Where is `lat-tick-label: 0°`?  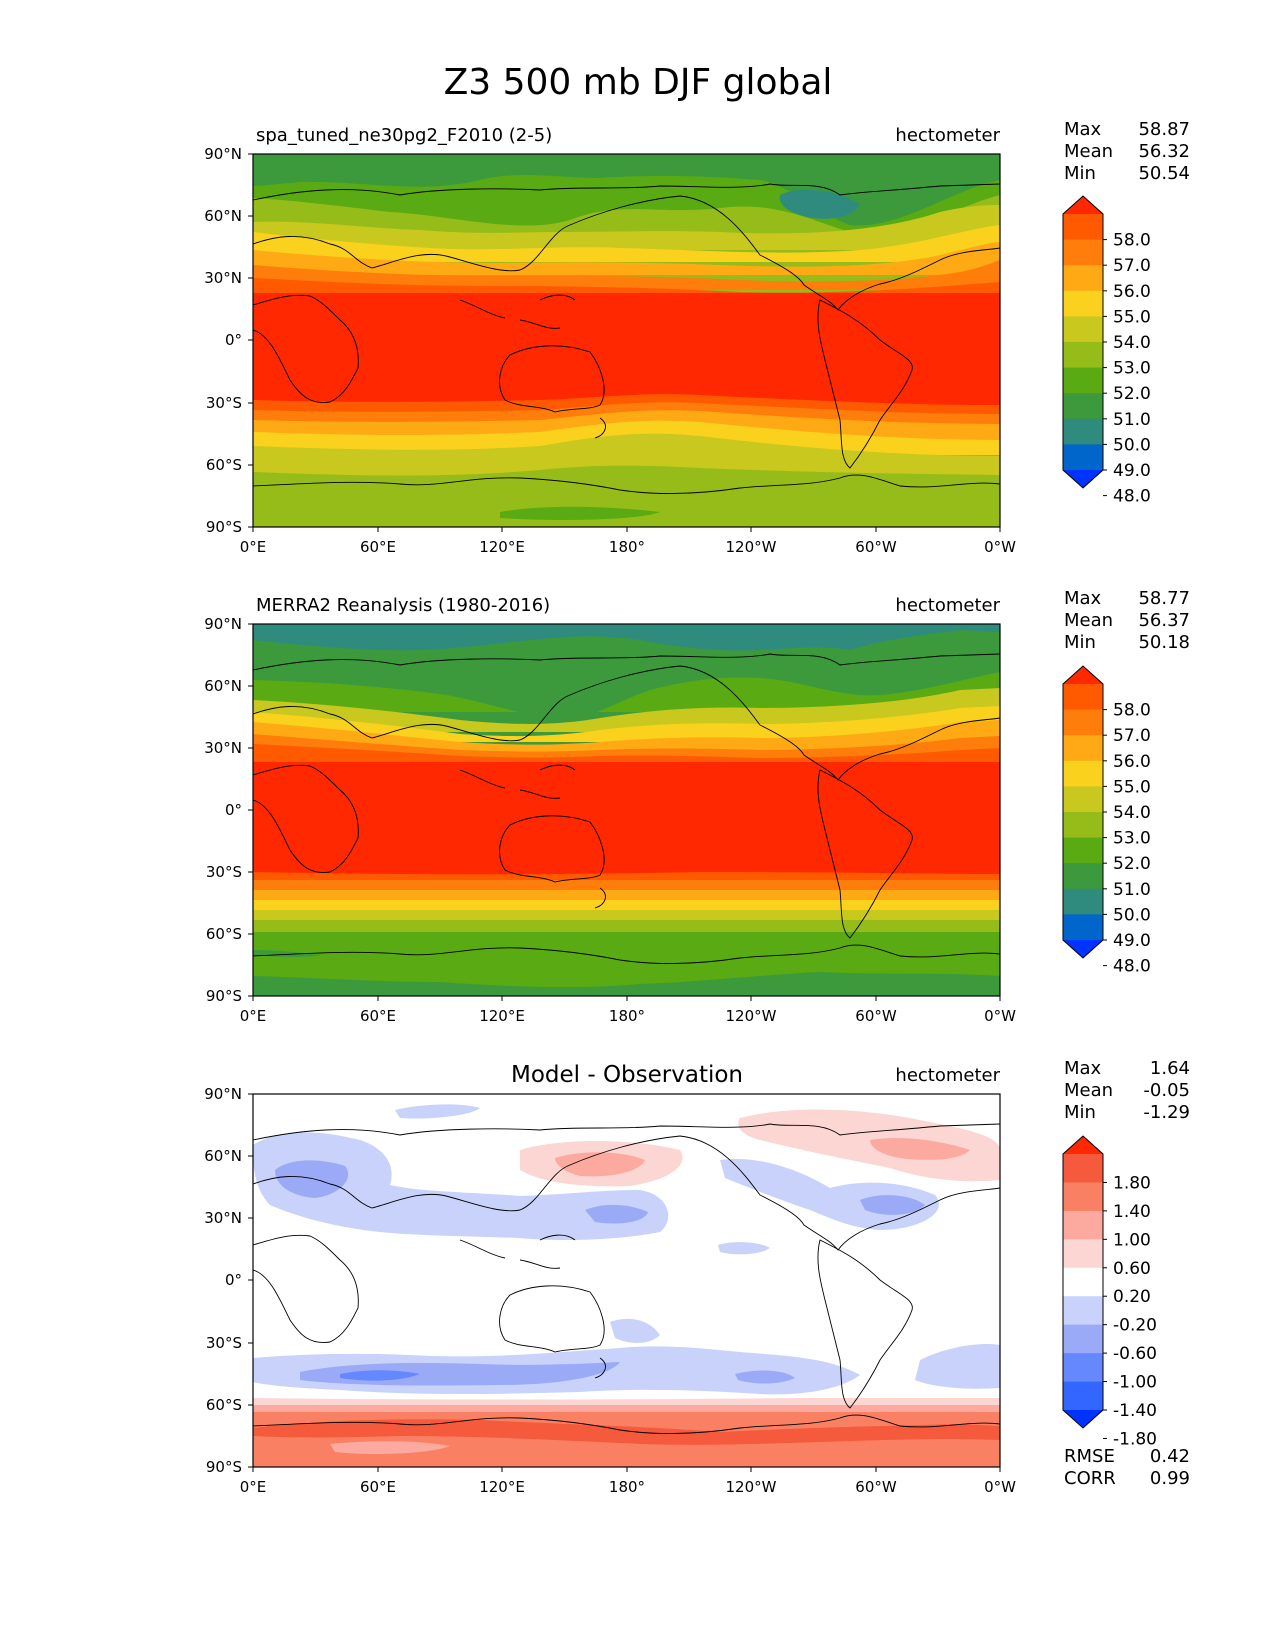
lat-tick-label: 0° is located at coordinates (233, 340).